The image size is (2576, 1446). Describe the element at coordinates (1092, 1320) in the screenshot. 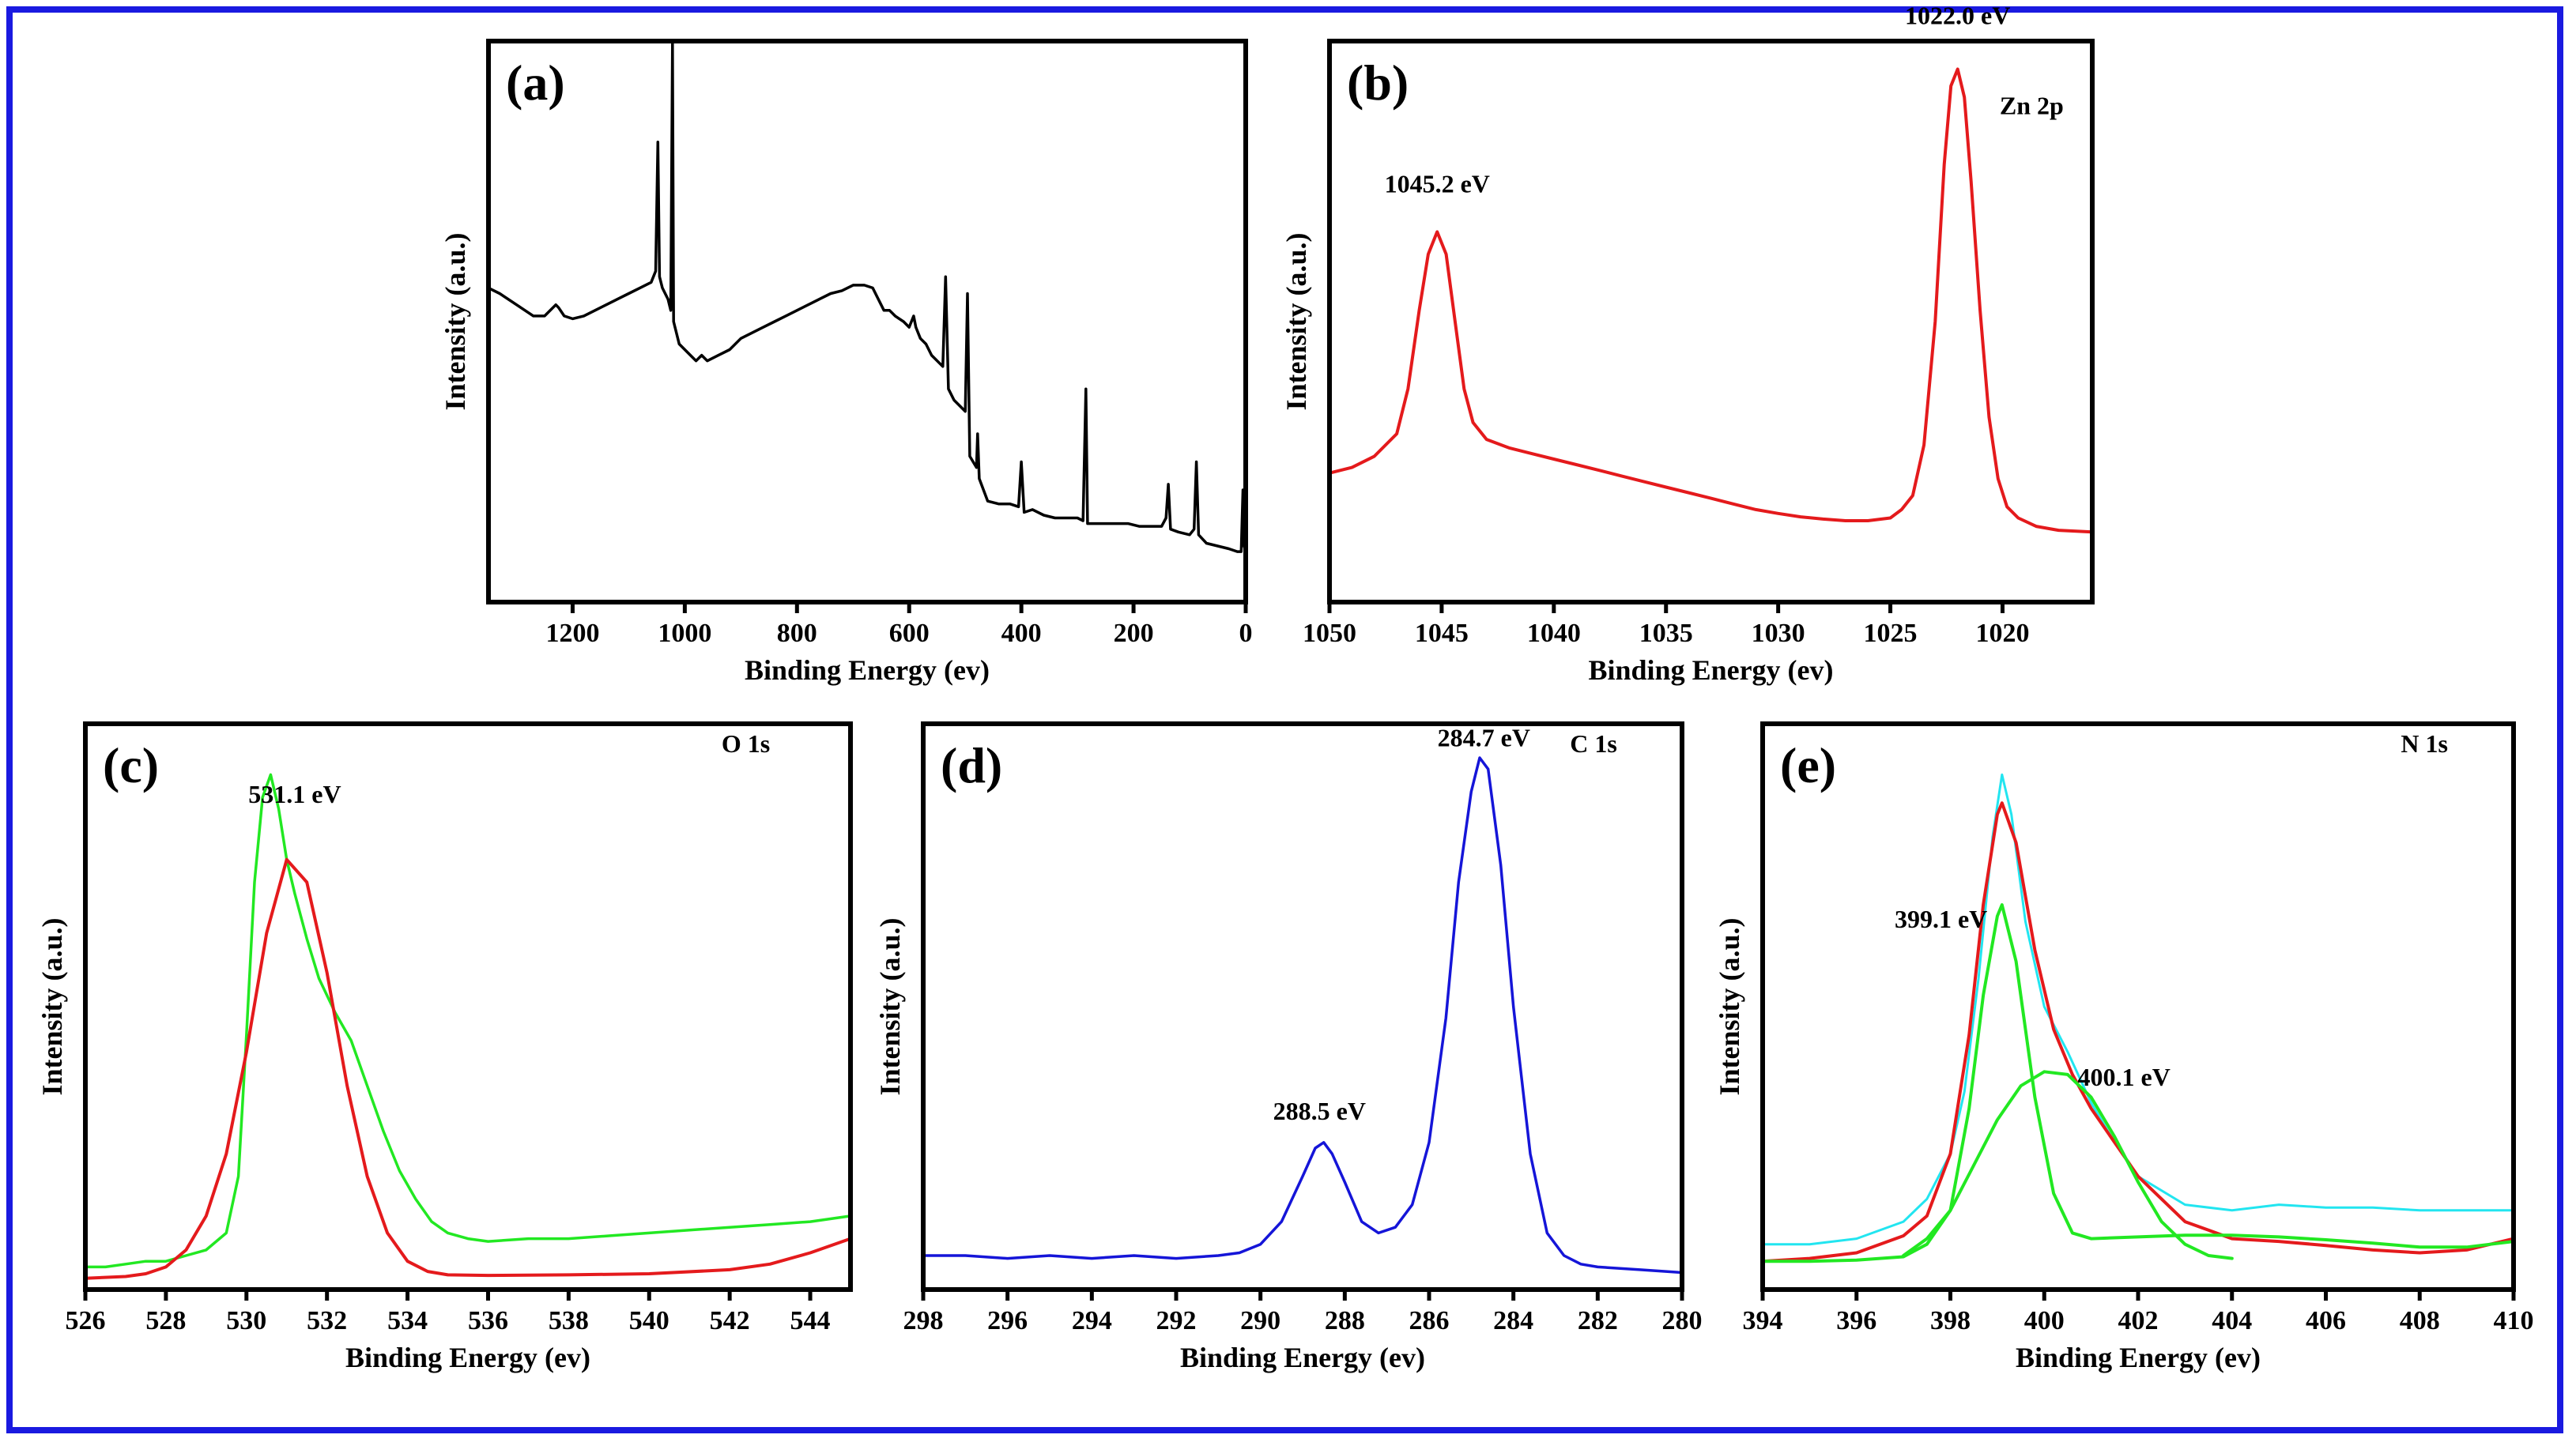

I see `x-tick-label: 294` at that location.